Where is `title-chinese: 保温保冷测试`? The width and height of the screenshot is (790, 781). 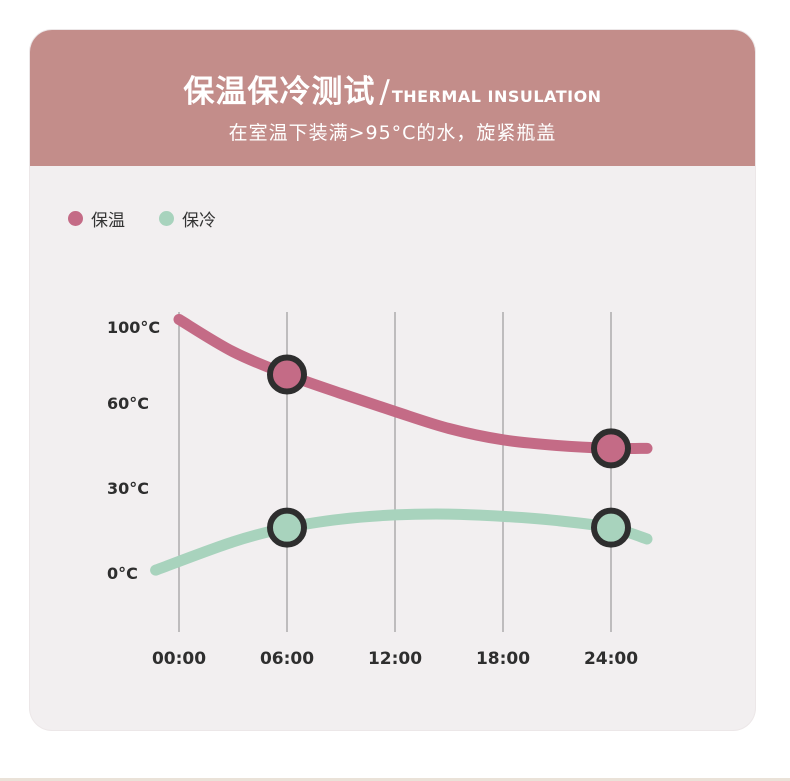
title-chinese: 保温保冷测试 is located at coordinates (279, 92).